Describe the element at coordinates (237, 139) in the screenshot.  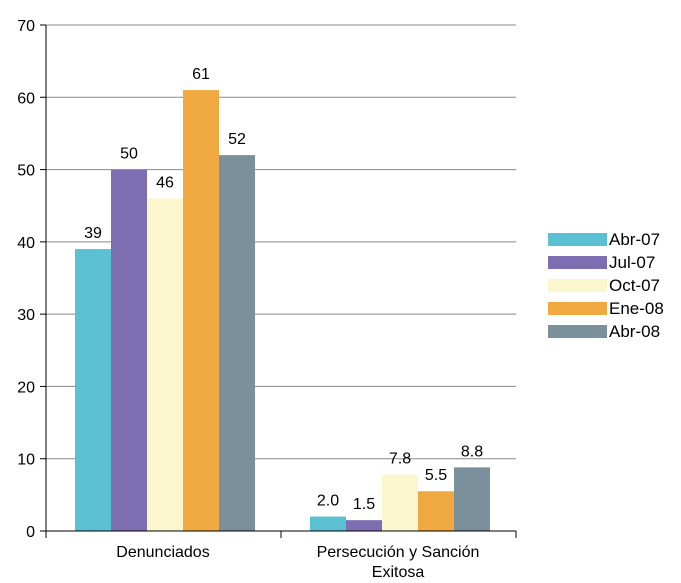
I see `data-label: 52` at that location.